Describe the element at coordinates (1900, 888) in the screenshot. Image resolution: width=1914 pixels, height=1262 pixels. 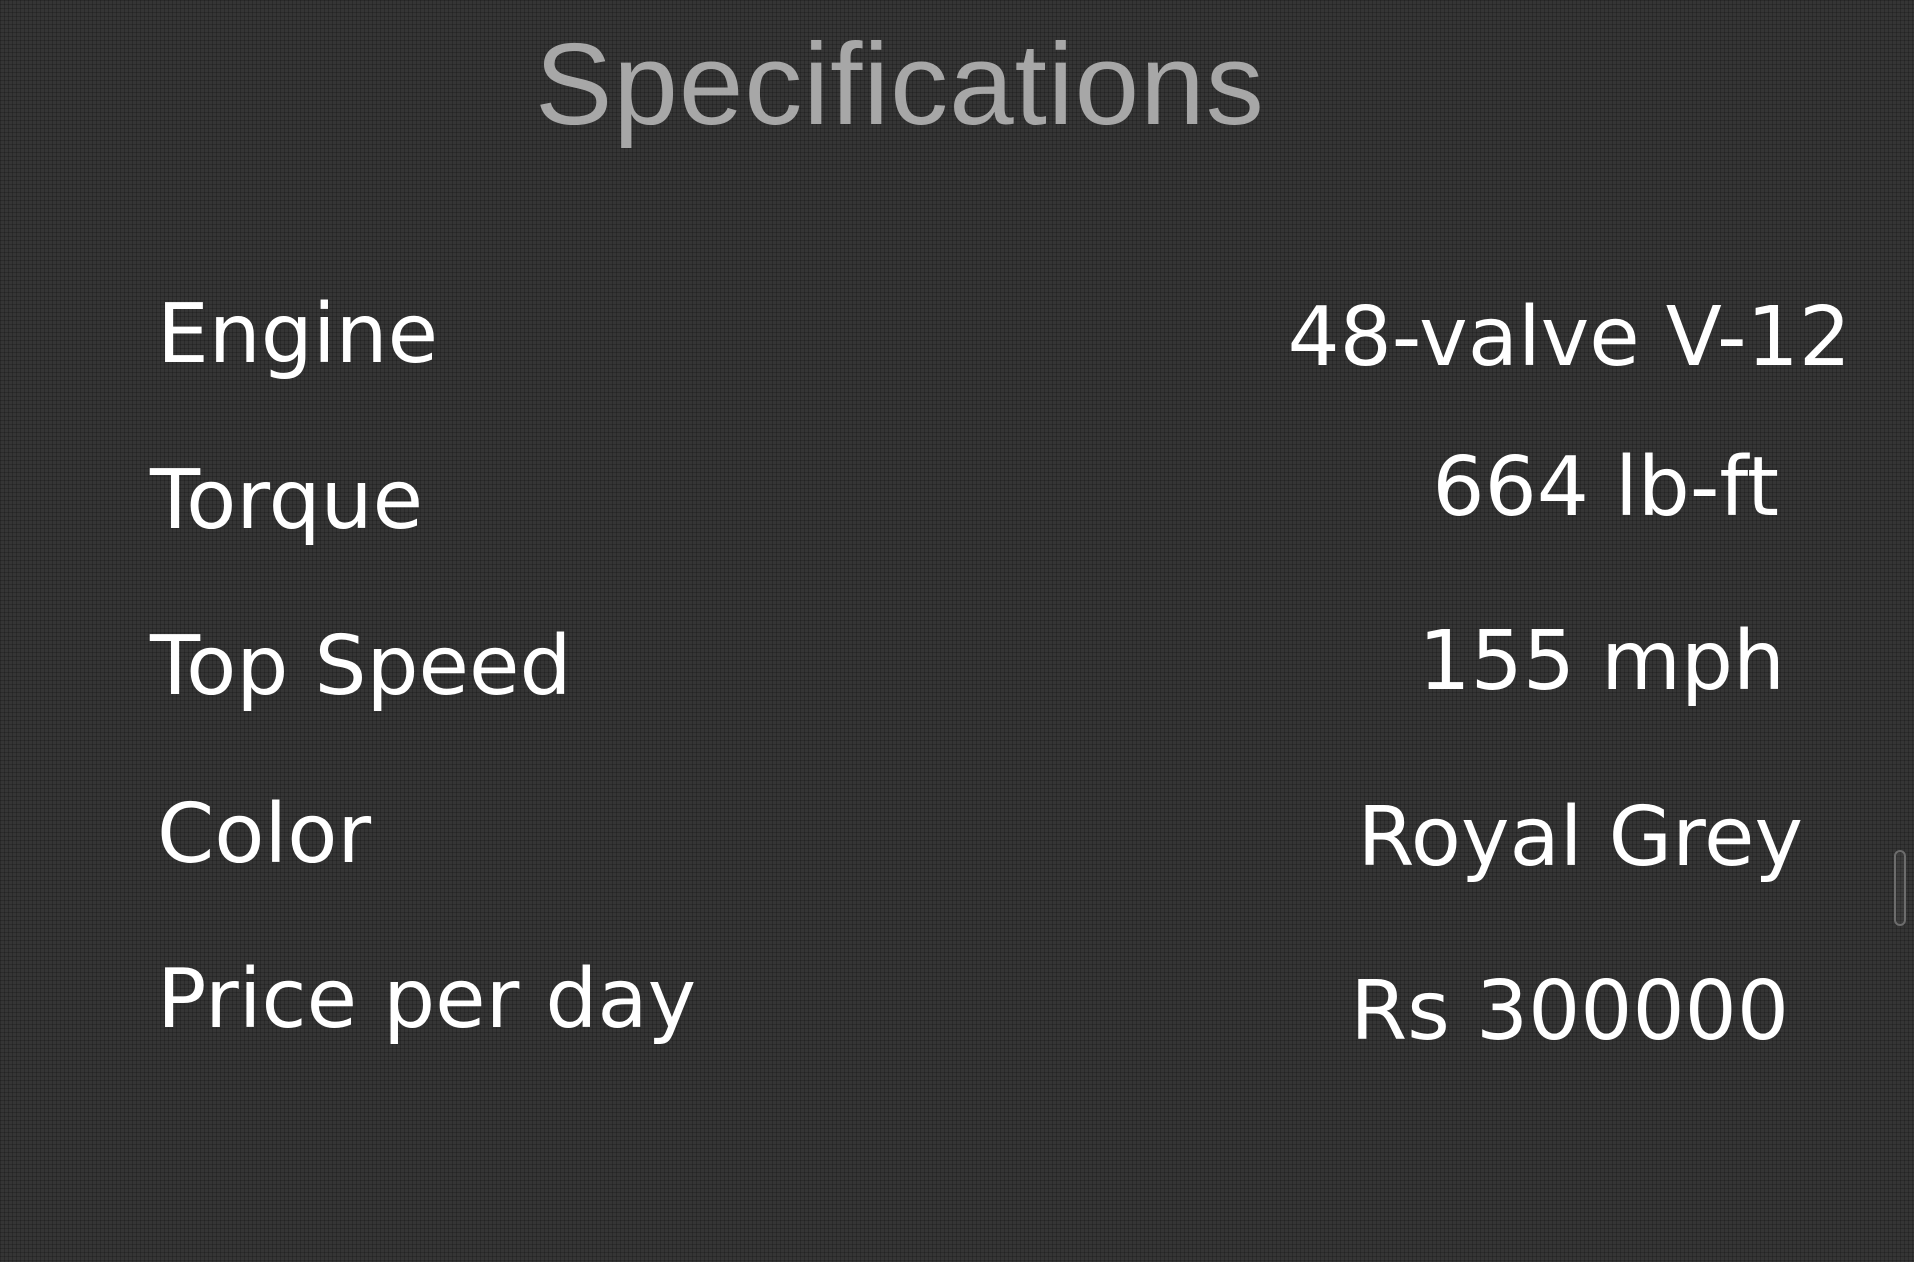
I see `vertical-scrollbar-thumb` at that location.